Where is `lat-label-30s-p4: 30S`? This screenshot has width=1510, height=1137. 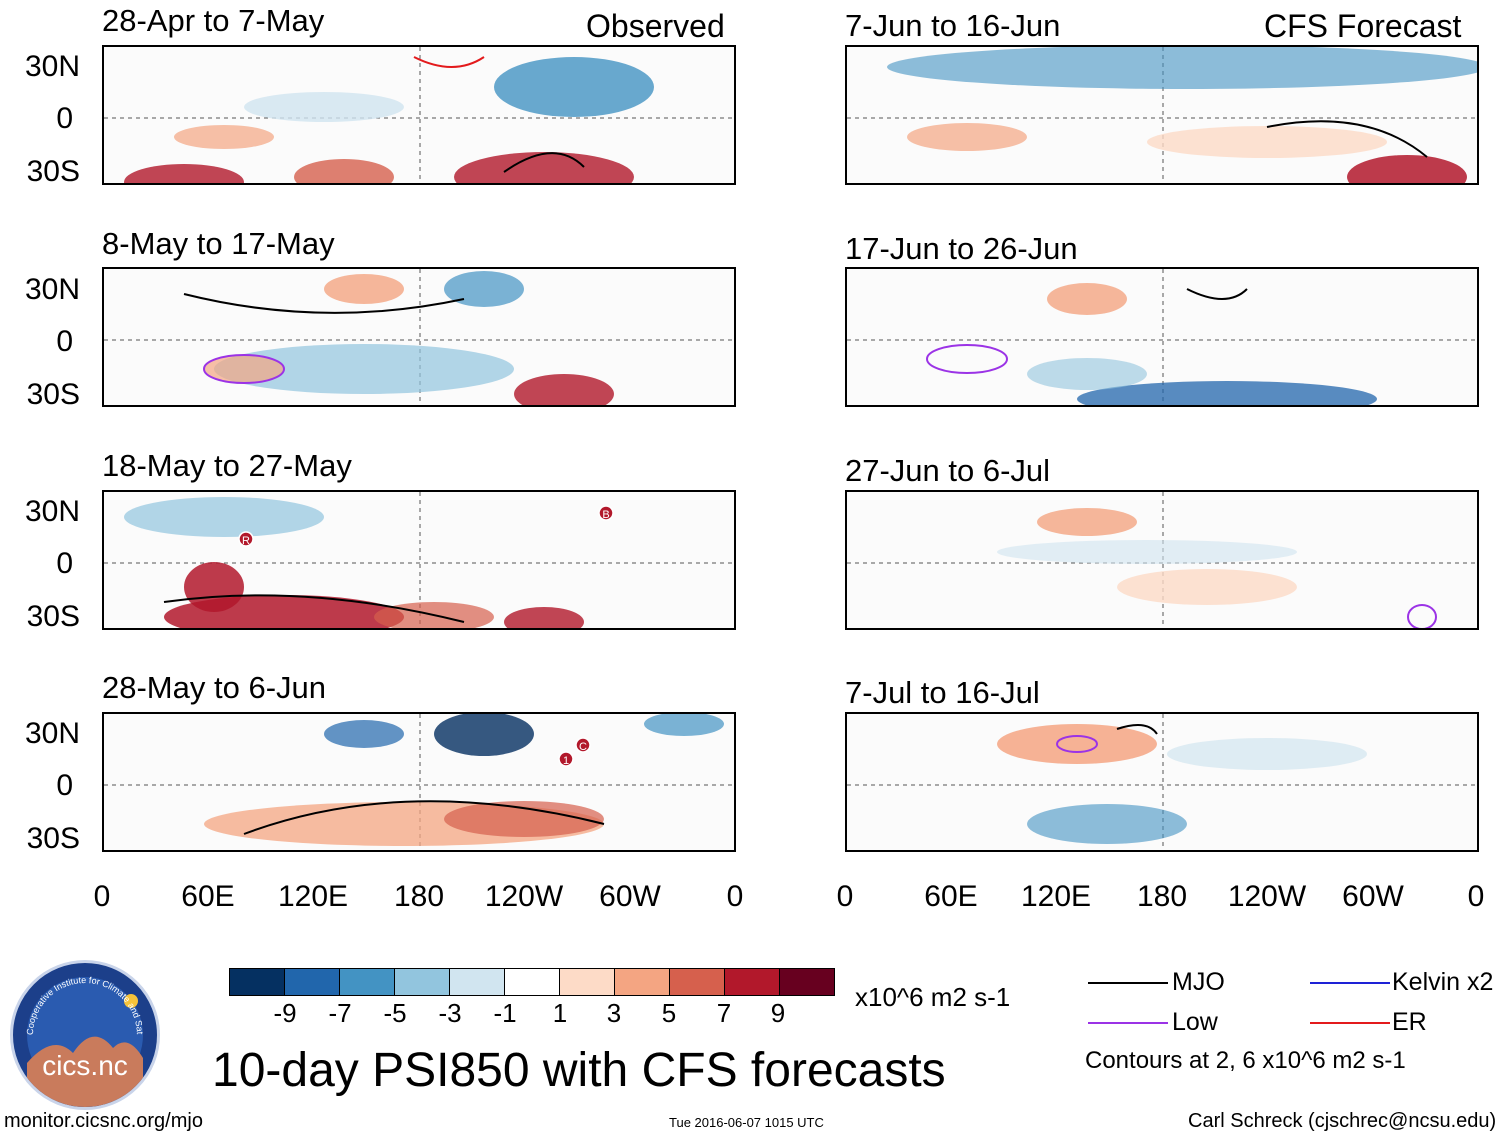 lat-label-30s-p4: 30S is located at coordinates (53, 838).